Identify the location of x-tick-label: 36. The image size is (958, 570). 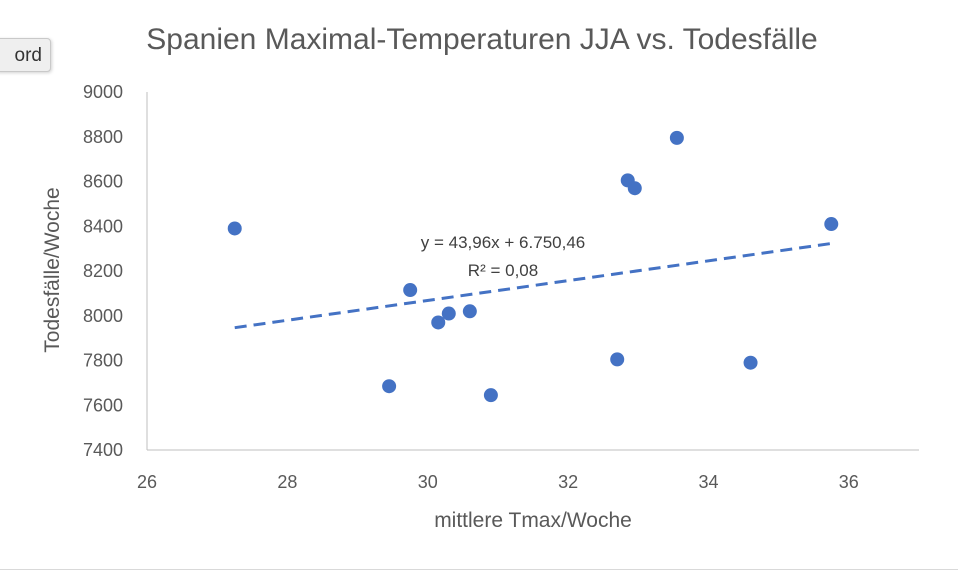
(849, 482).